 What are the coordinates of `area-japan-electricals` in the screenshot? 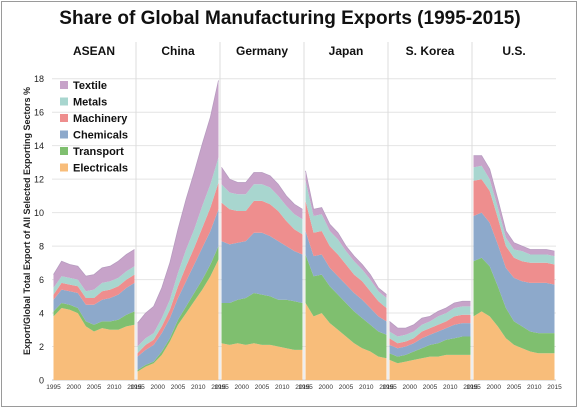 It's located at (346, 341).